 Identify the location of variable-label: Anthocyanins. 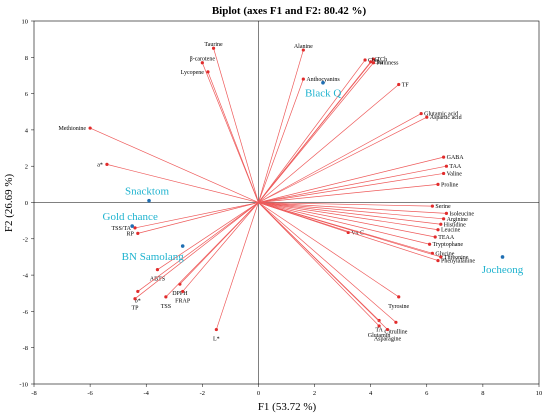
(323, 80).